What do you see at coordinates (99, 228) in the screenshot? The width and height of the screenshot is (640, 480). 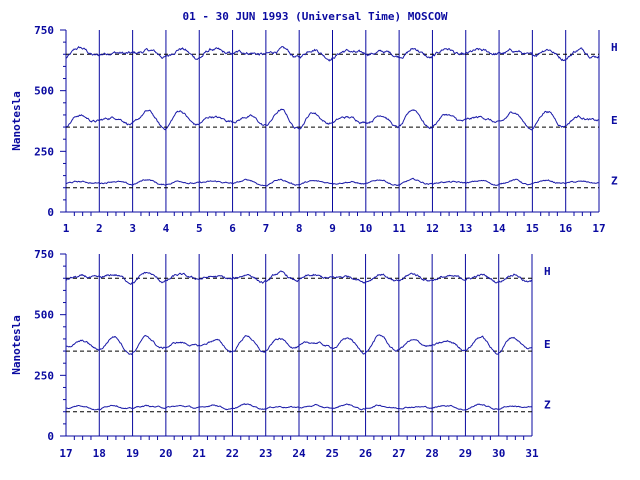 I see `x-tick-label: 2` at bounding box center [99, 228].